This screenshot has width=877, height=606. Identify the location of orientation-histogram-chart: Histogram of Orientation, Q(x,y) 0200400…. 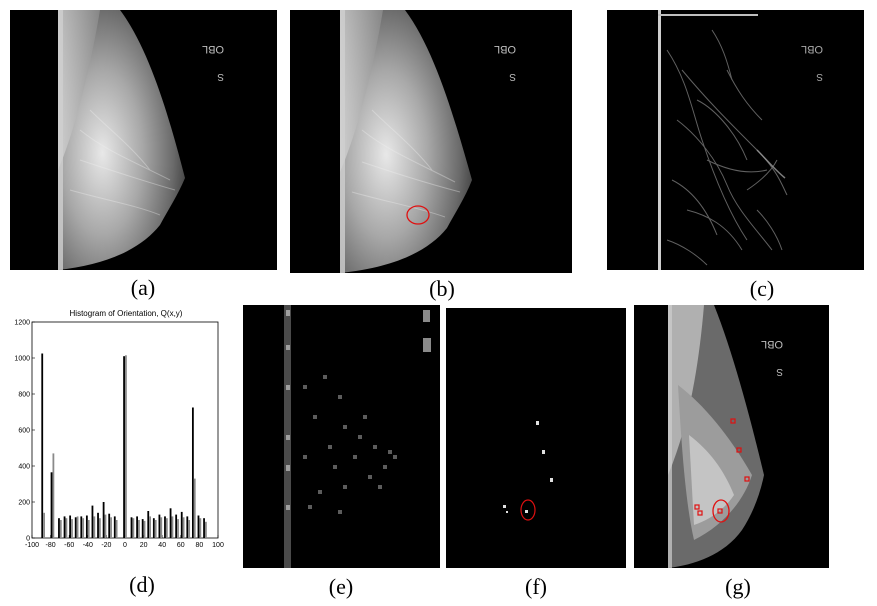
(119, 429).